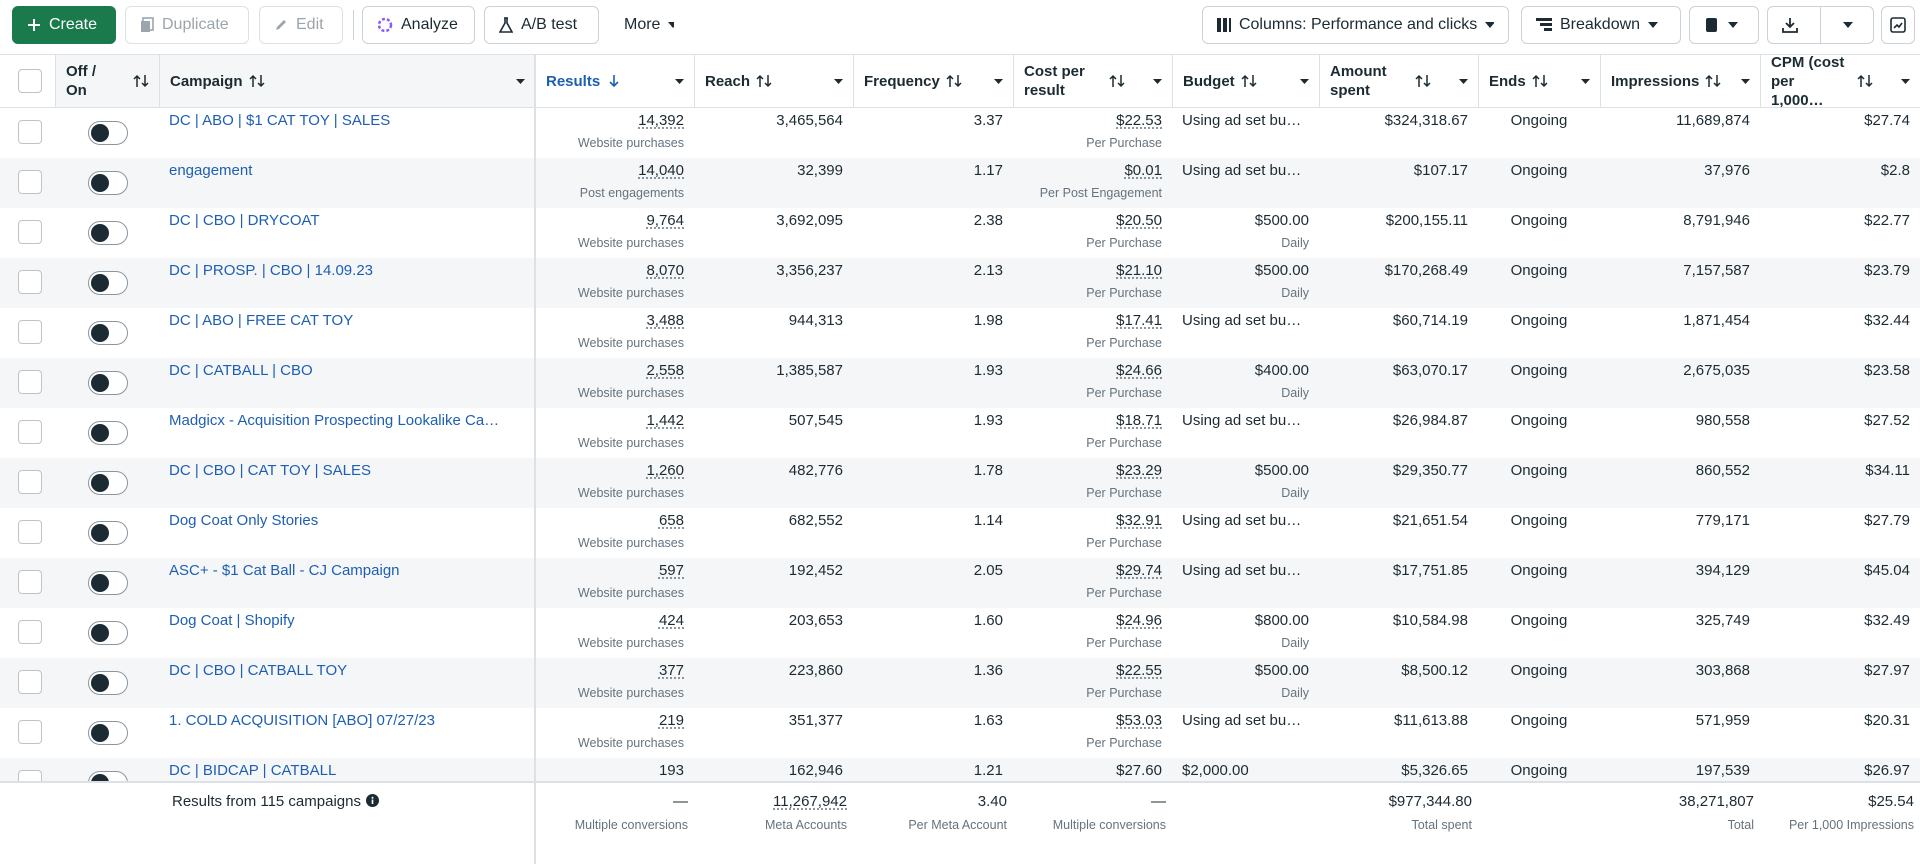  I want to click on chart-button, so click(1898, 25).